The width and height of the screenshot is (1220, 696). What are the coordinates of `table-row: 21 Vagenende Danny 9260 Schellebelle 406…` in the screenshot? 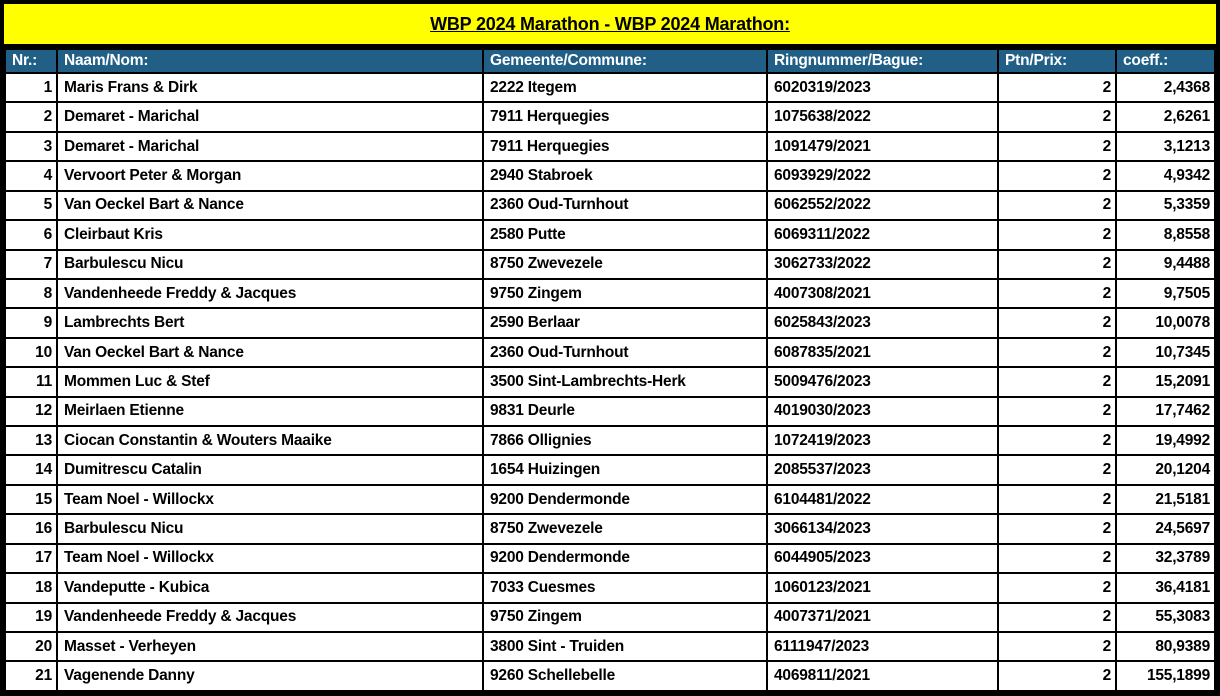 It's located at (610, 676).